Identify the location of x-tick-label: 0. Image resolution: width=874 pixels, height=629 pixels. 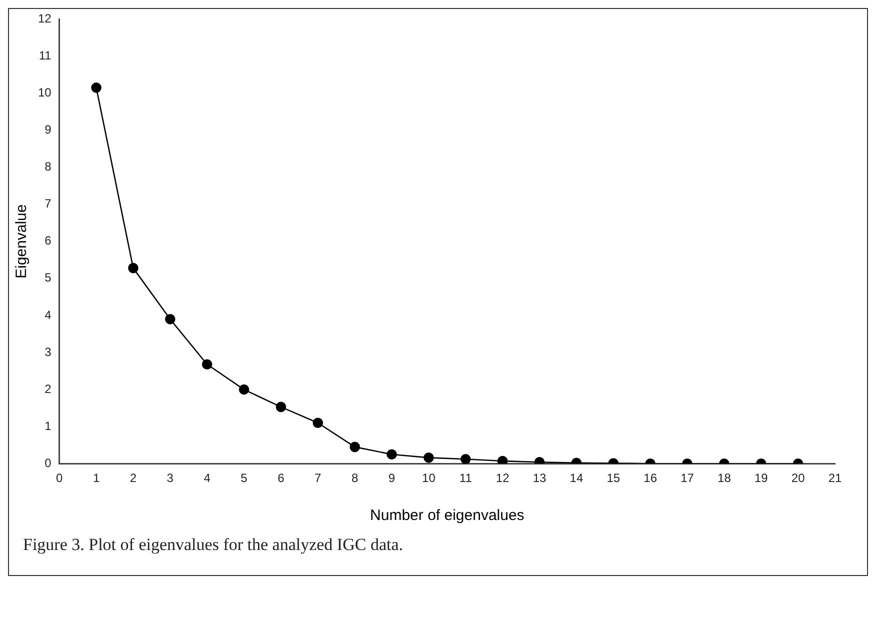
(60, 478).